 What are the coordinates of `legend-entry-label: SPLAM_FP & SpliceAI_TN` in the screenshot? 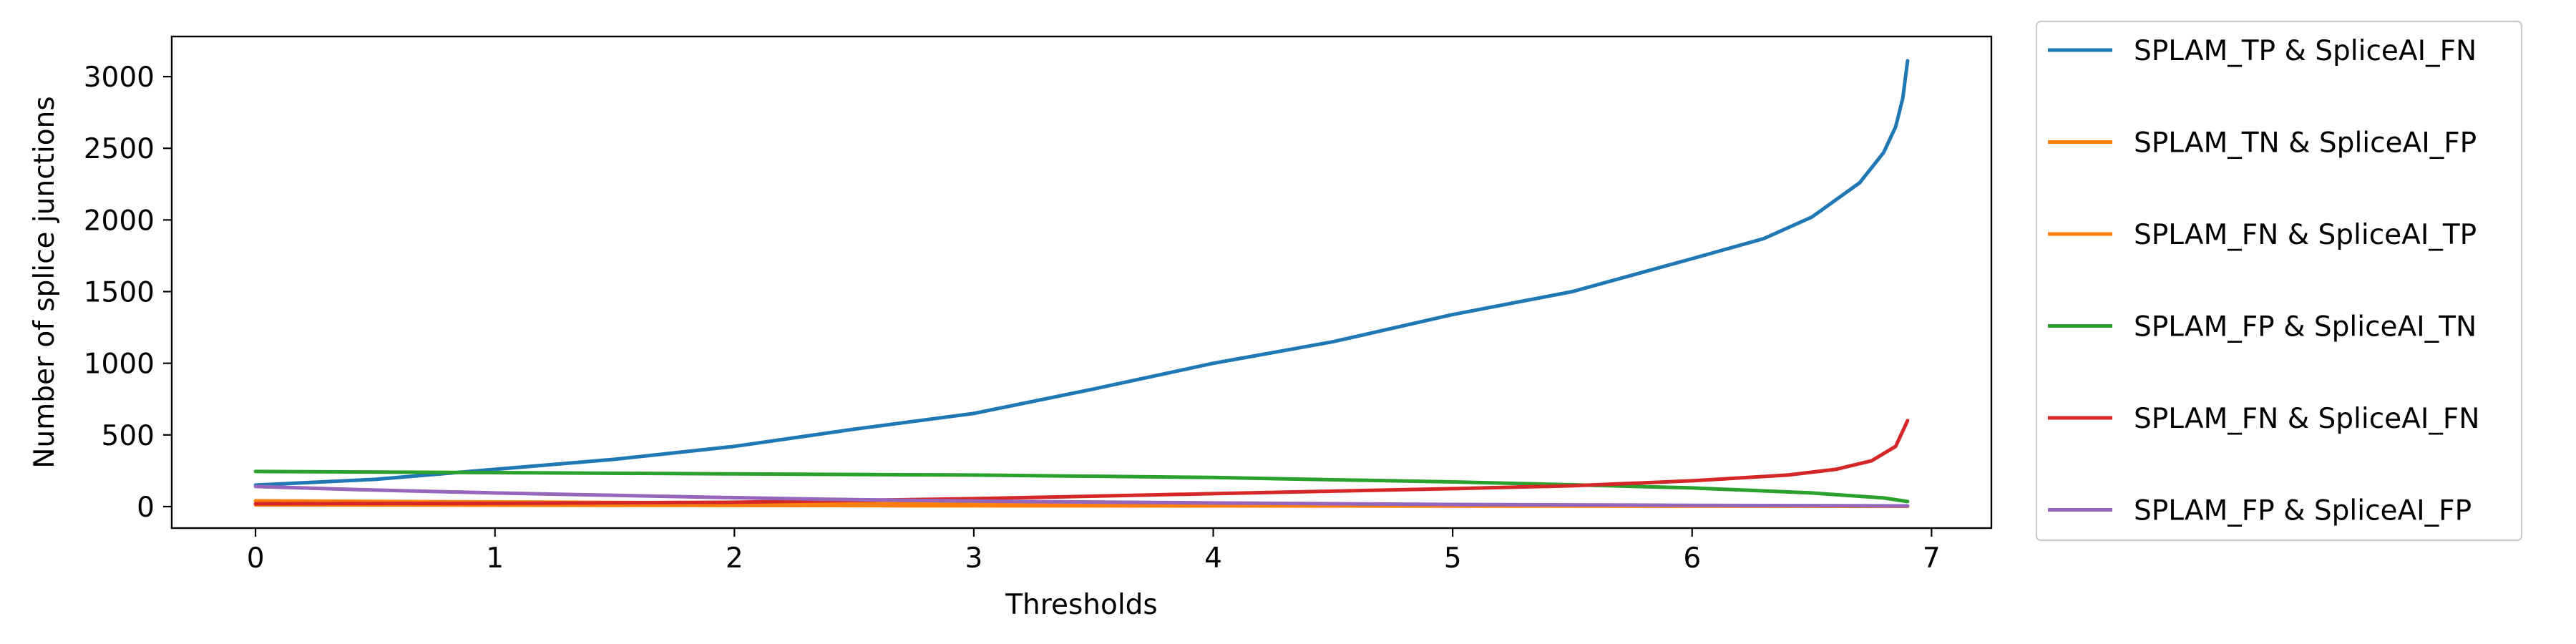 It's located at (2305, 327).